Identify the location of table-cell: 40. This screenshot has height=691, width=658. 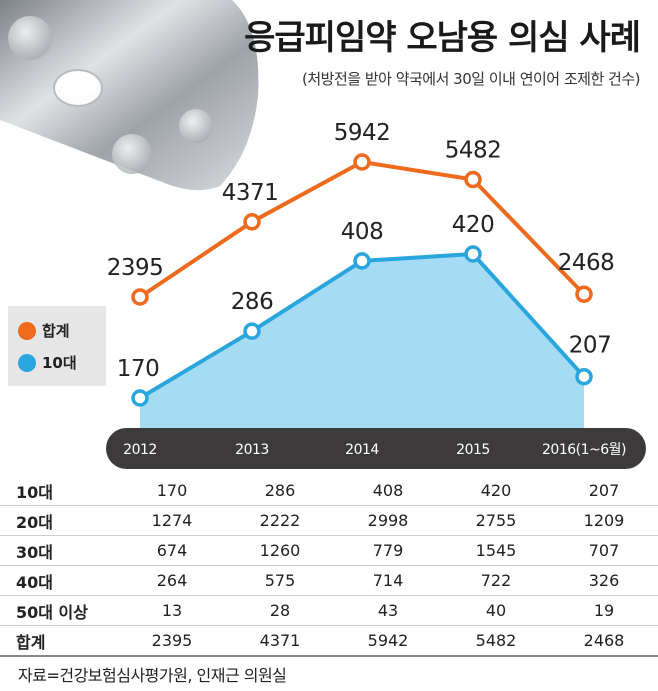
(496, 610).